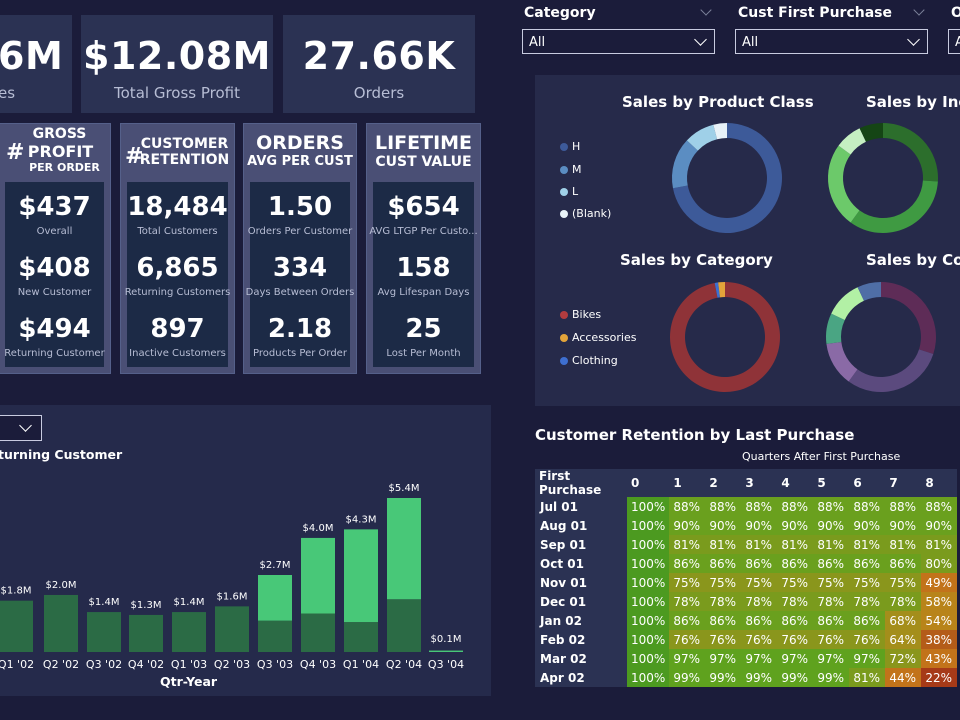  Describe the element at coordinates (648, 483) in the screenshot. I see `retention-column-header: 0` at that location.